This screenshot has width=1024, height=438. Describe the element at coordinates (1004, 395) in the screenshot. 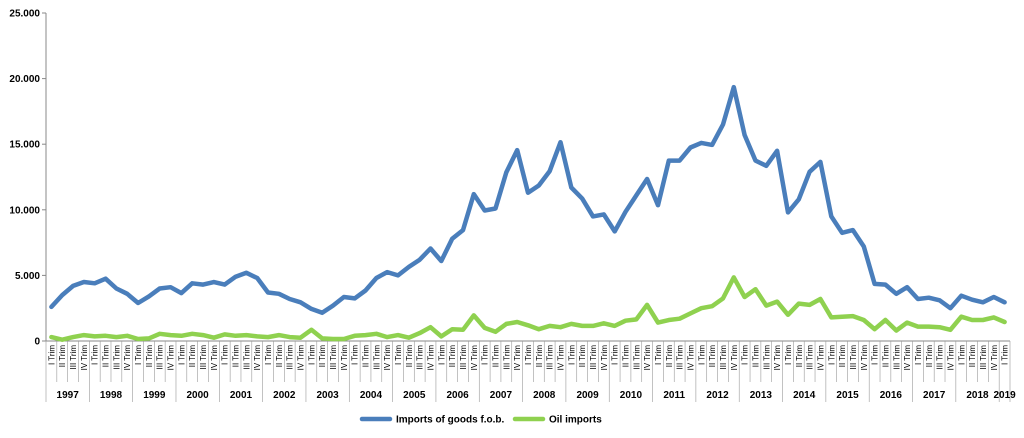

I see `year-label: 2019` at that location.